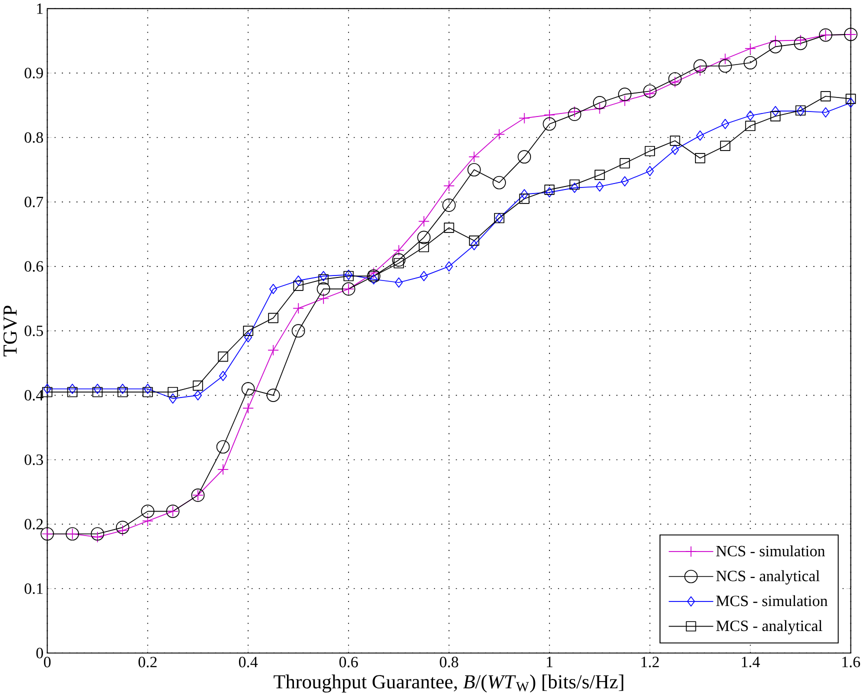 The image size is (864, 696). What do you see at coordinates (768, 577) in the screenshot?
I see `legend-label: NCS - analytical` at bounding box center [768, 577].